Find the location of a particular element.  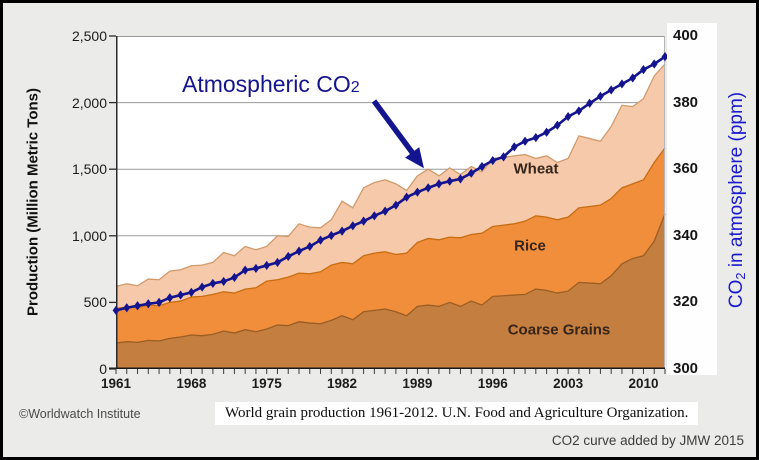

co2-annotation-text: Atmospheric CO is located at coordinates (266, 84).